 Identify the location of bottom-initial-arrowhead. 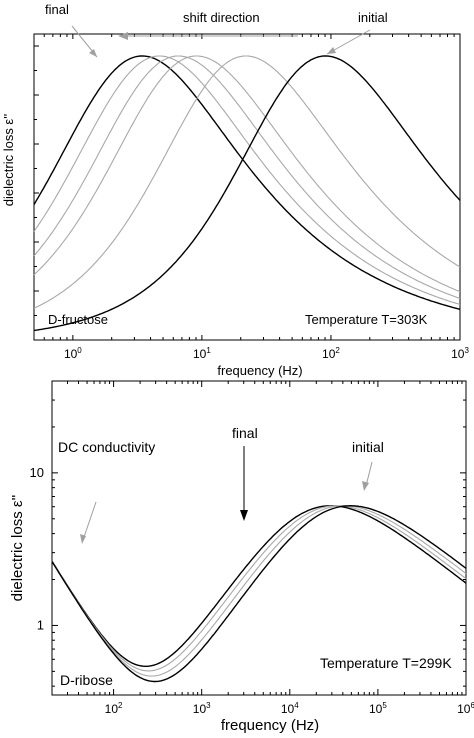
(365, 486).